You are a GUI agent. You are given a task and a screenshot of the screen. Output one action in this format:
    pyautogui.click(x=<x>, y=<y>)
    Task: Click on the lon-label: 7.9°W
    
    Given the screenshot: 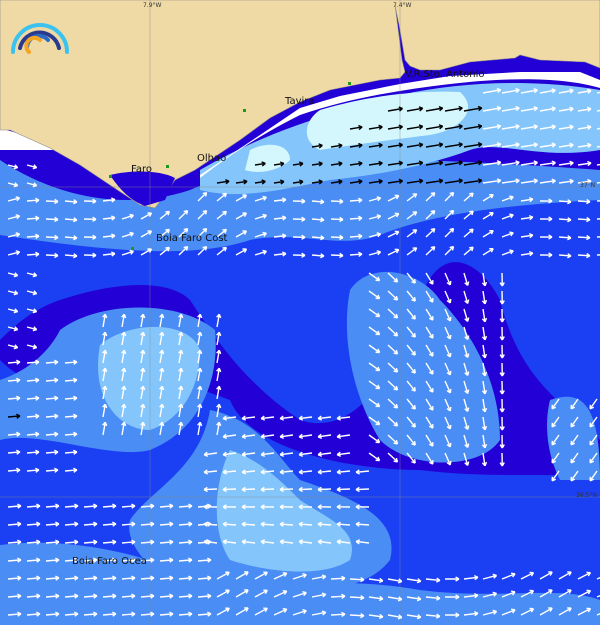 What is the action you would take?
    pyautogui.click(x=152, y=5)
    